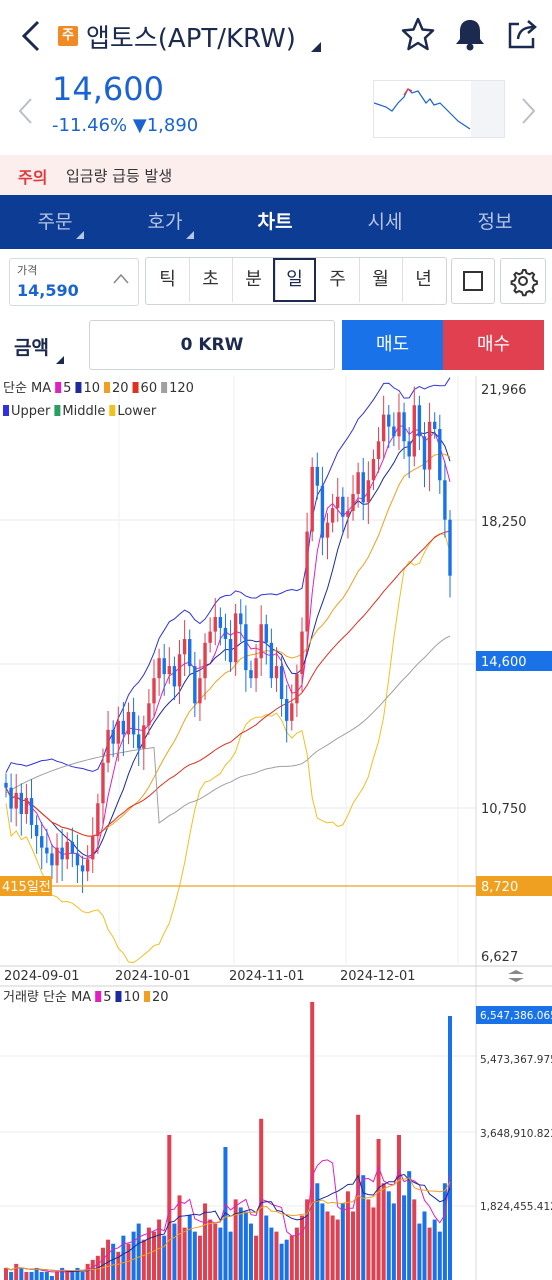 The image size is (552, 1280). Describe the element at coordinates (338, 280) in the screenshot. I see `period-week: 주` at that location.